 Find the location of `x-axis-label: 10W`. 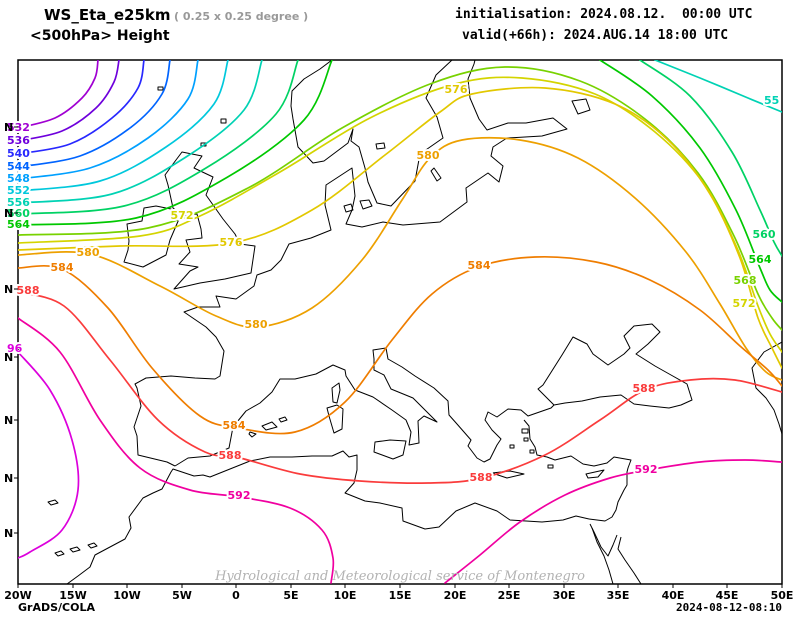

x-axis-label: 10W is located at coordinates (126, 595).